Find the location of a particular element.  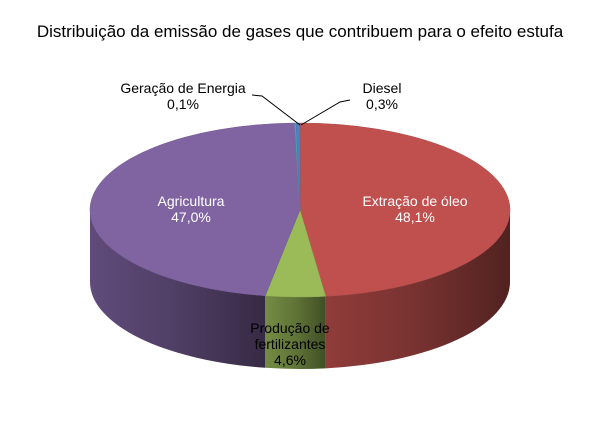

slice-label: Extração de óleo 48,1% is located at coordinates (414, 209).